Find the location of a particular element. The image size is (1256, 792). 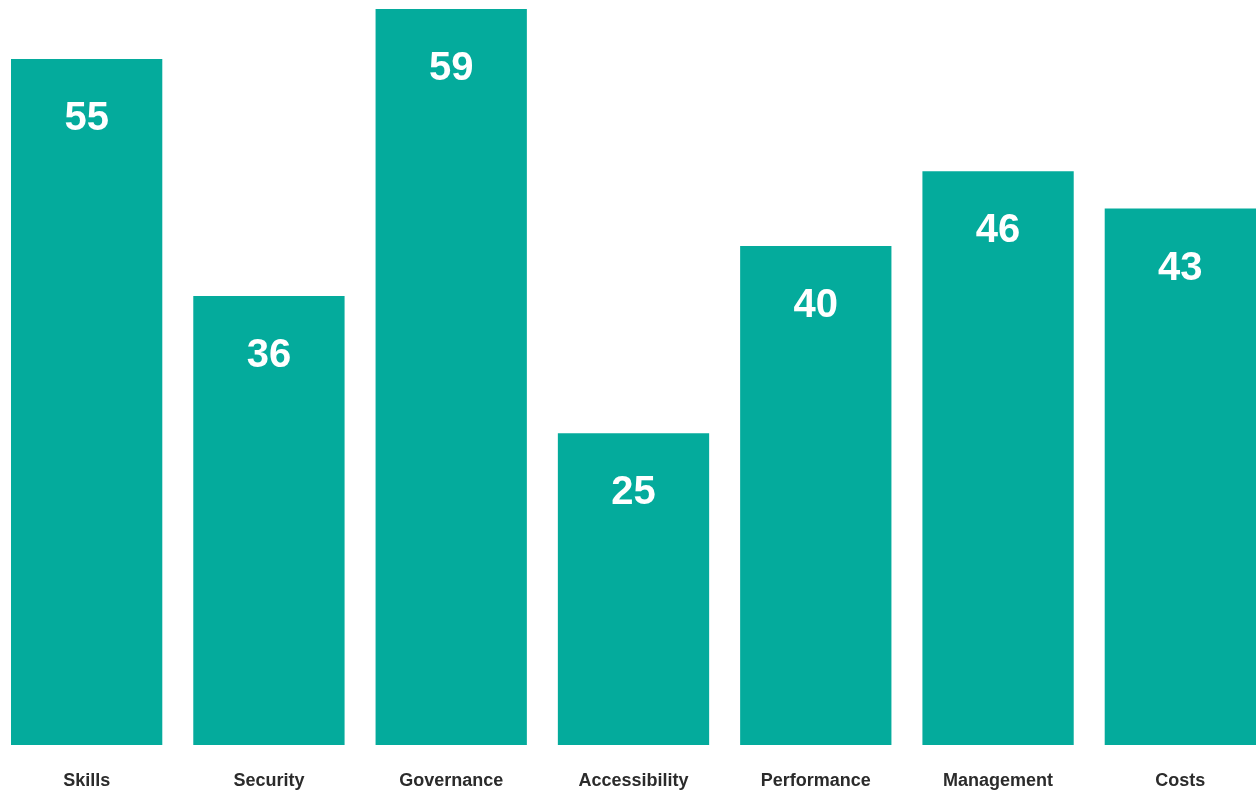

data-label: 46 is located at coordinates (998, 228).